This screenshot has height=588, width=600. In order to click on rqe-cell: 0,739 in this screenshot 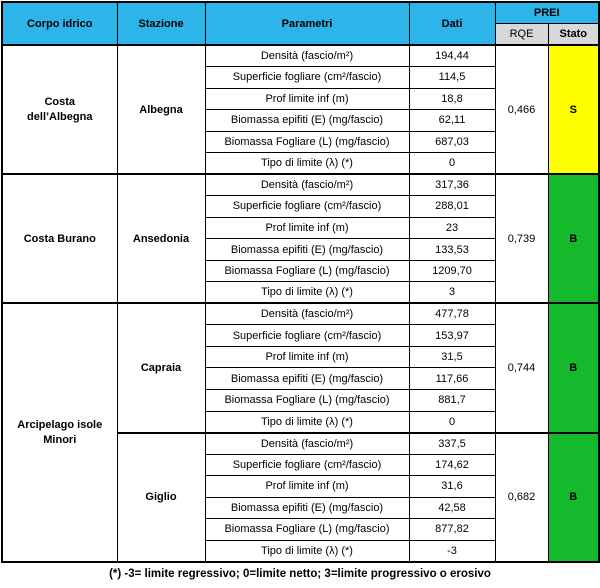, I will do `click(521, 238)`.